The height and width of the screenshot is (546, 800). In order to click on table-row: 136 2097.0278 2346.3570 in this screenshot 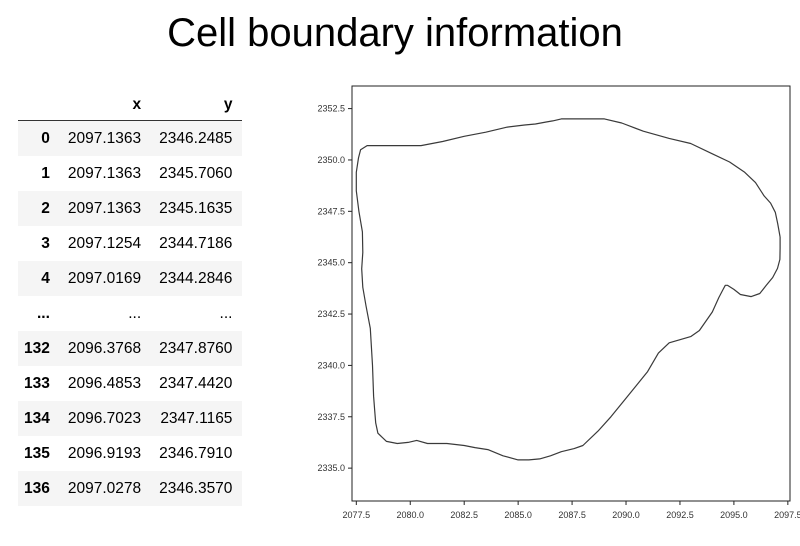, I will do `click(130, 488)`.